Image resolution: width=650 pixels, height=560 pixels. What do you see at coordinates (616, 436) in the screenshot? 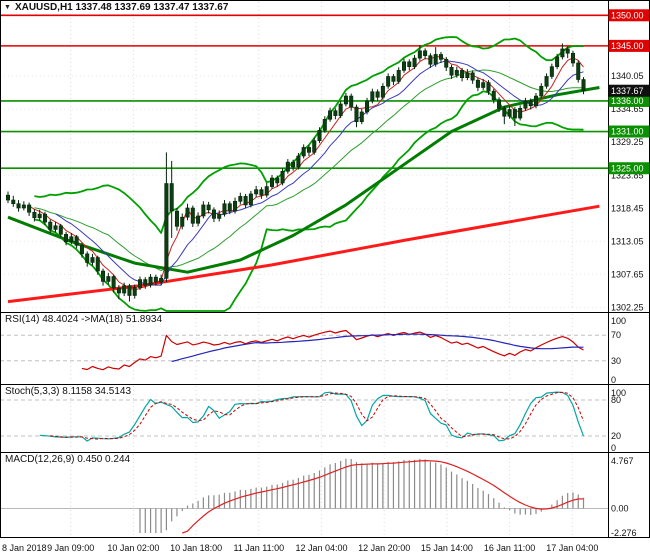
I see `svg-text: 20` at bounding box center [616, 436].